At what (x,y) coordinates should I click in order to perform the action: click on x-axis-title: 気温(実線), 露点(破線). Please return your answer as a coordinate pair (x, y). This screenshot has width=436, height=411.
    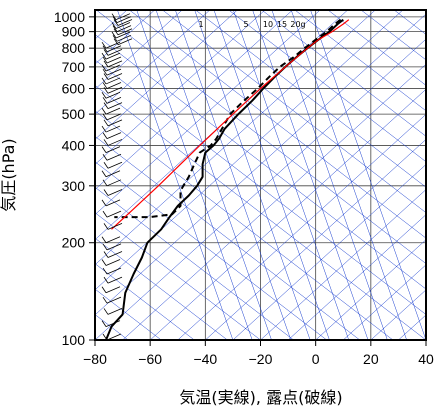
    Looking at the image, I should click on (260, 397).